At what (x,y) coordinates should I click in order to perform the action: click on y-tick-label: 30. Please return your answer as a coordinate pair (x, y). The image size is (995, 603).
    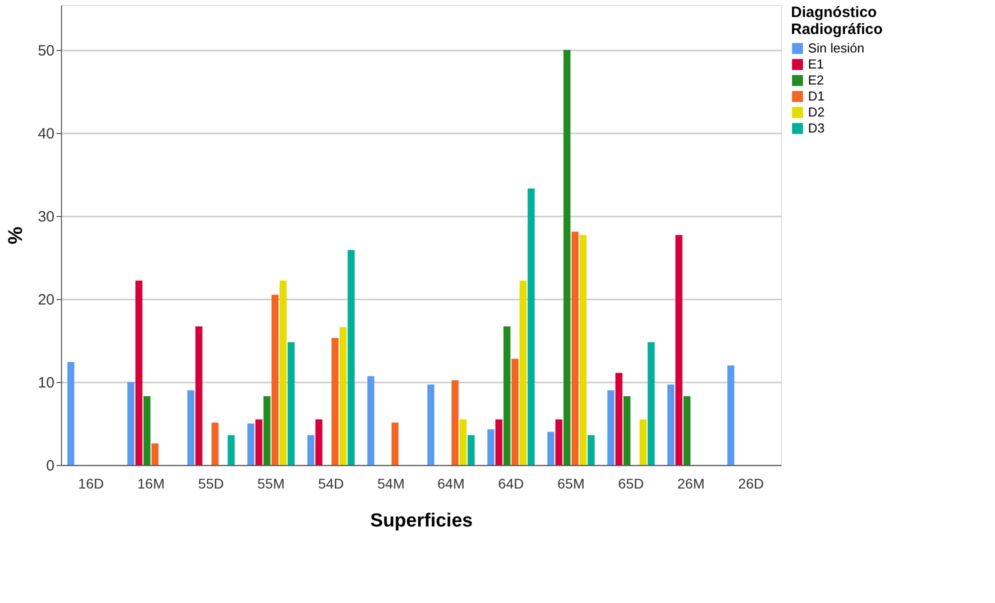
    Looking at the image, I should click on (46, 217).